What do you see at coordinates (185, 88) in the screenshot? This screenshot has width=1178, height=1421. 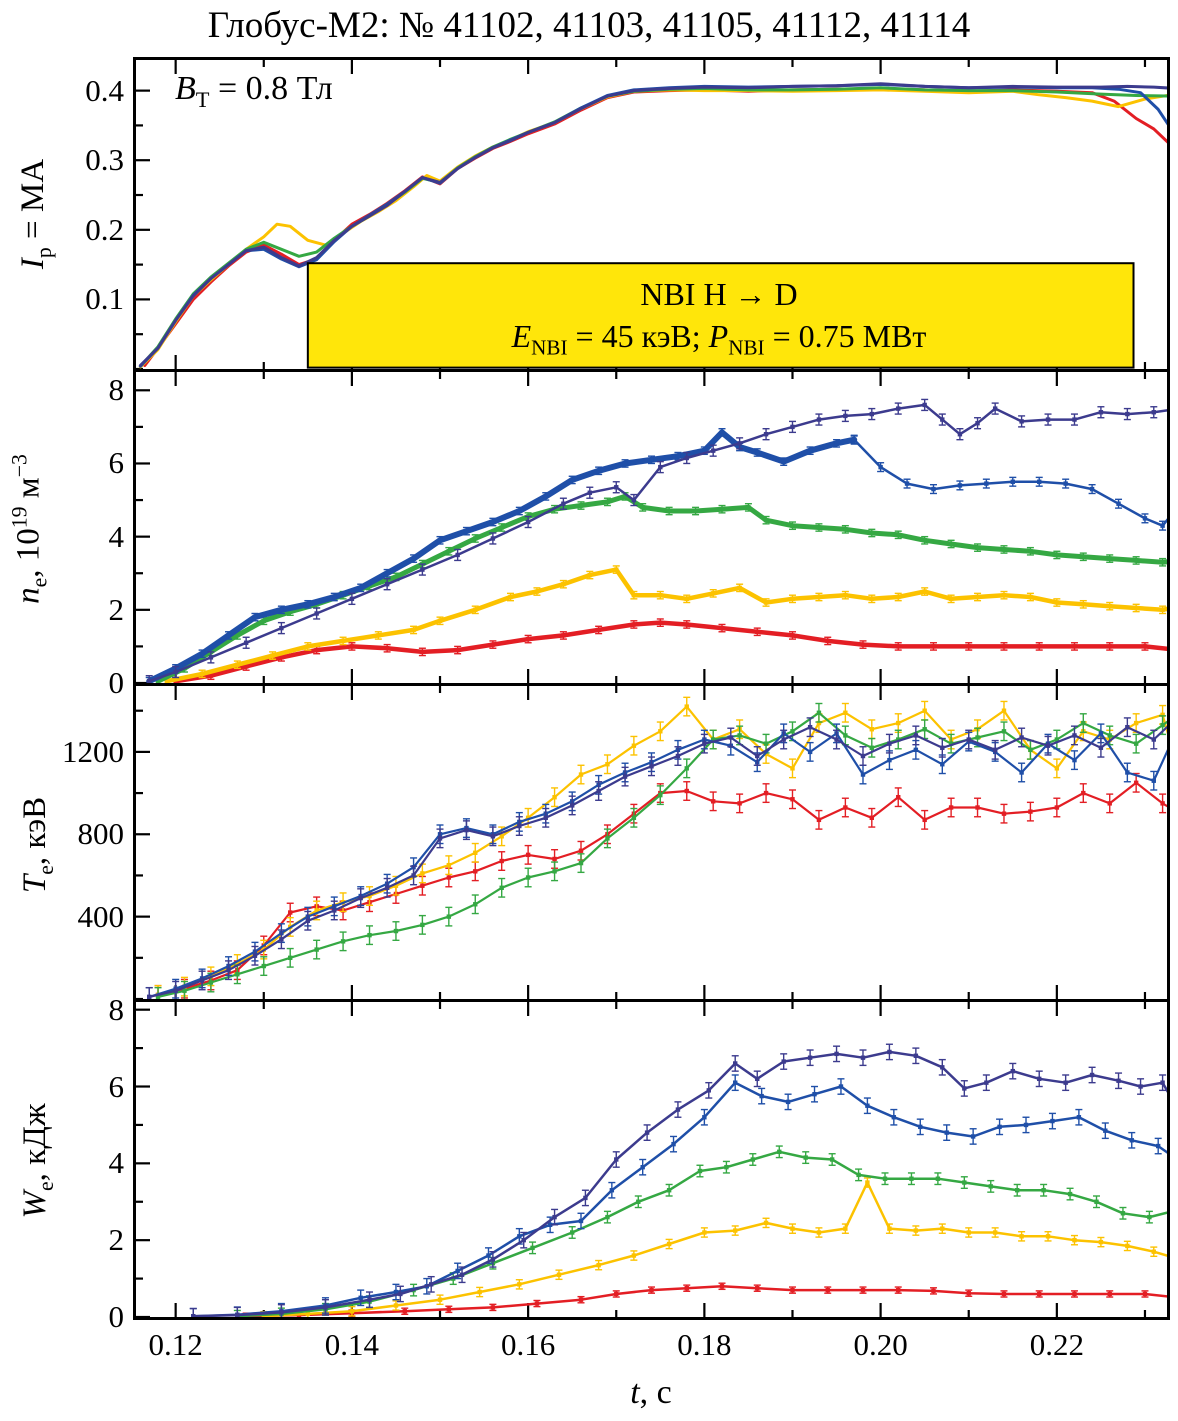 I see `bt-symbol: B` at bounding box center [185, 88].